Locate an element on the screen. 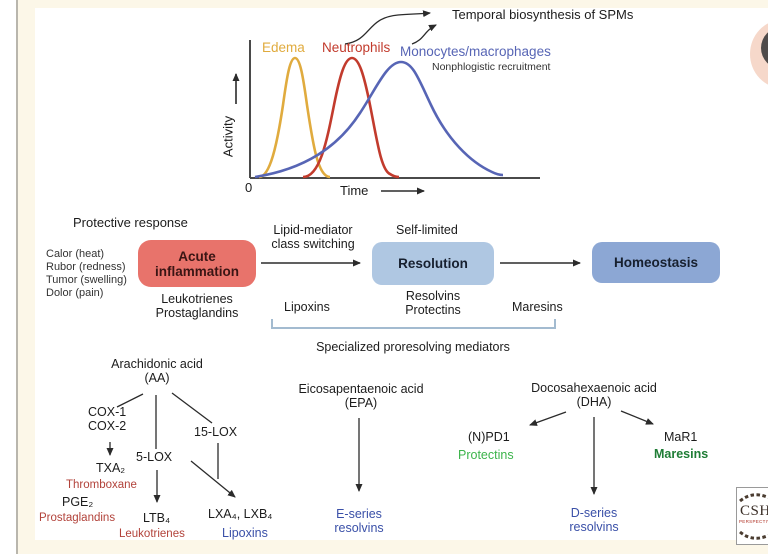 This screenshot has height=554, width=768. journal-logo: CSH PERSPECTIVES is located at coordinates (752, 516).